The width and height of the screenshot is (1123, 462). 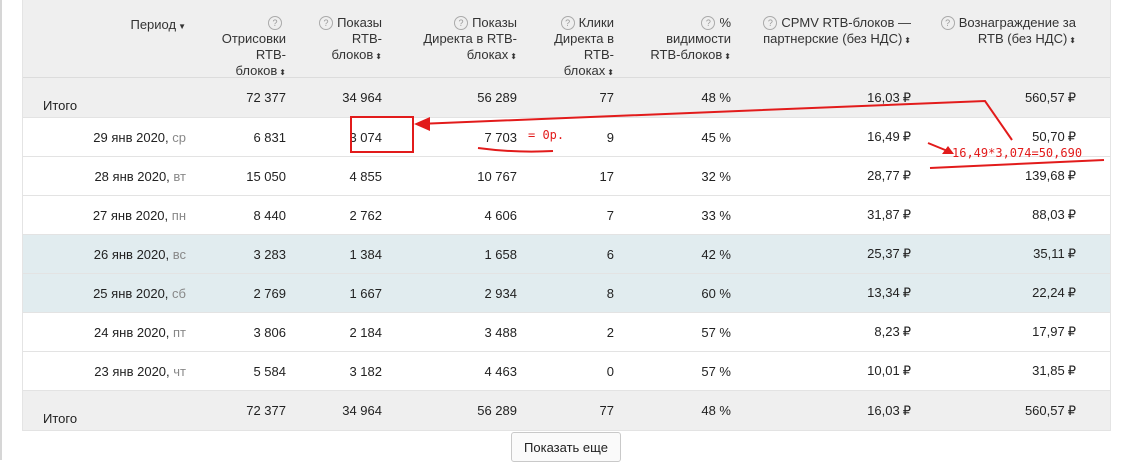 I want to click on value-cell: 45 %, so click(x=692, y=137).